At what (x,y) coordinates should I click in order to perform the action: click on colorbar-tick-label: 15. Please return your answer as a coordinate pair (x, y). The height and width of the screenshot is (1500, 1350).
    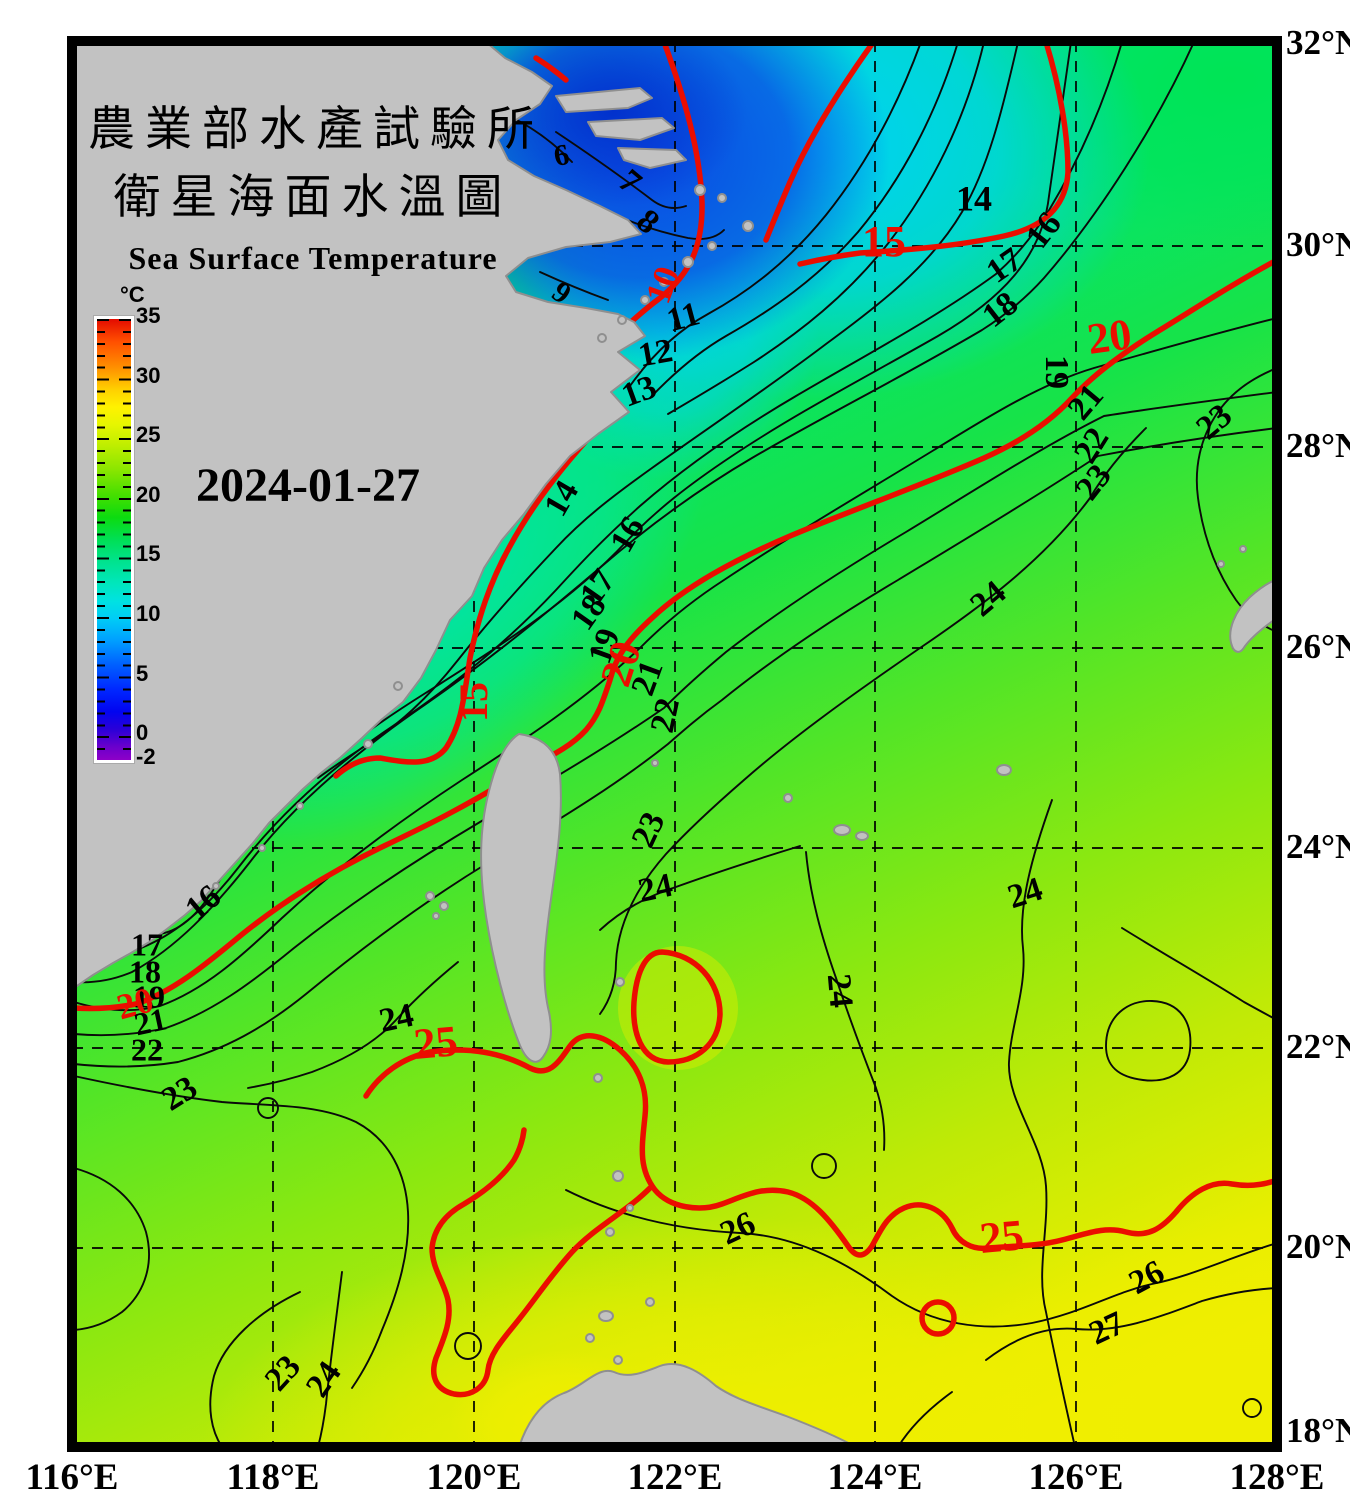
    Looking at the image, I should click on (148, 554).